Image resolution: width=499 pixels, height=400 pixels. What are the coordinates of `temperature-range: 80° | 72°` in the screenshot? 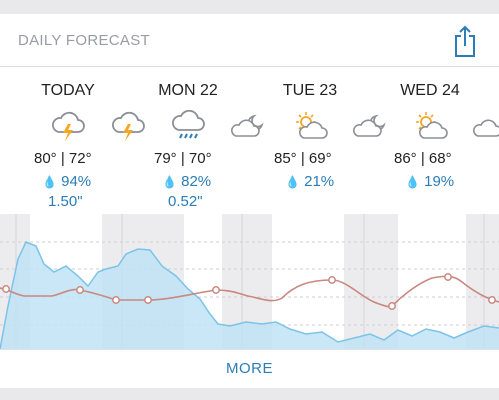 It's located at (63, 158).